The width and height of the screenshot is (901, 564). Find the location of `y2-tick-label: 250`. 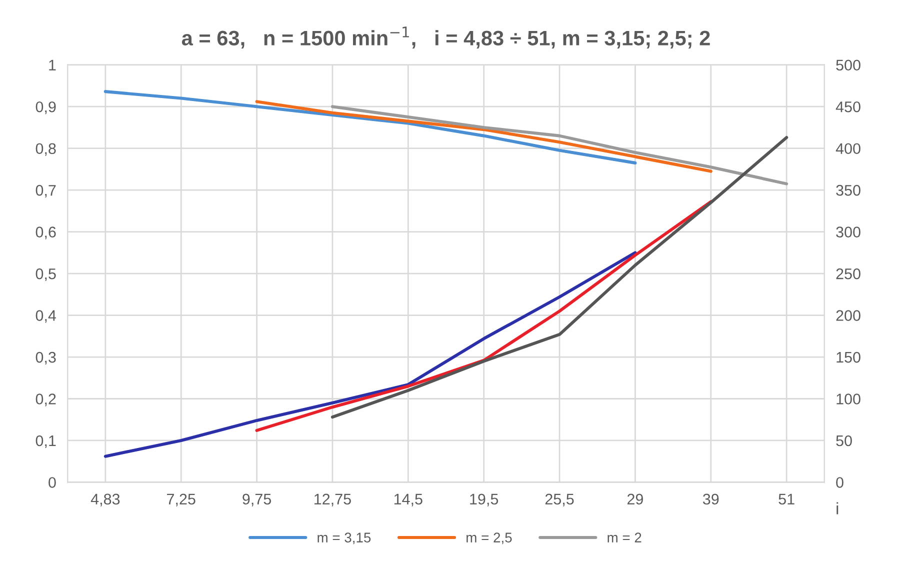

y2-tick-label: 250 is located at coordinates (848, 274).